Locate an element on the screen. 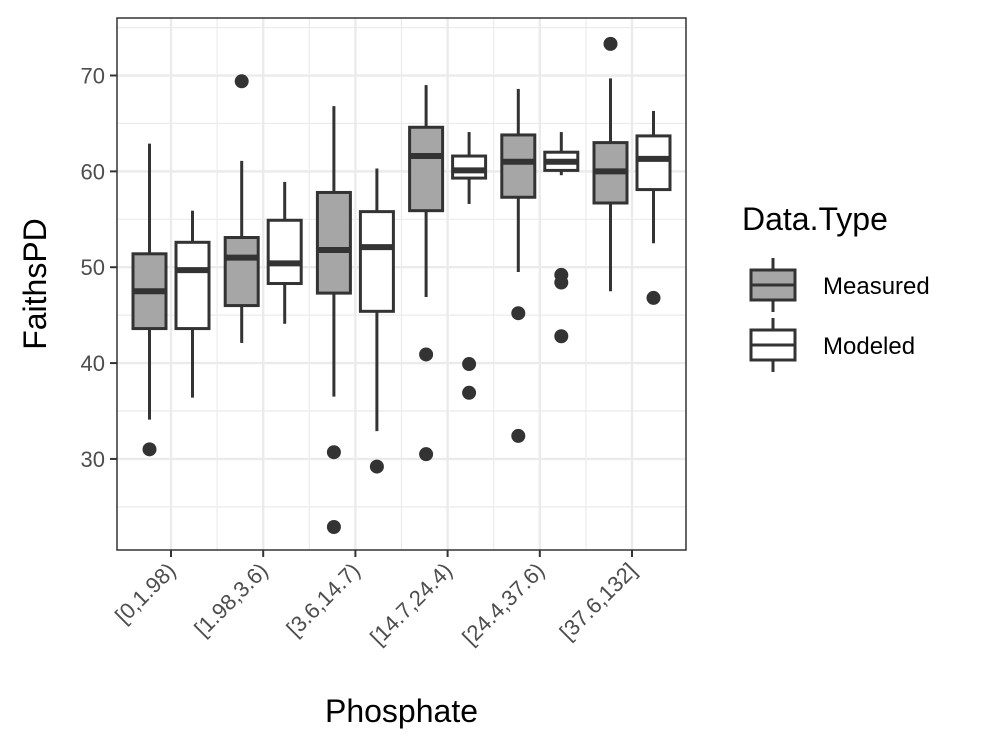  y-tick-label: 40 is located at coordinates (93, 363).